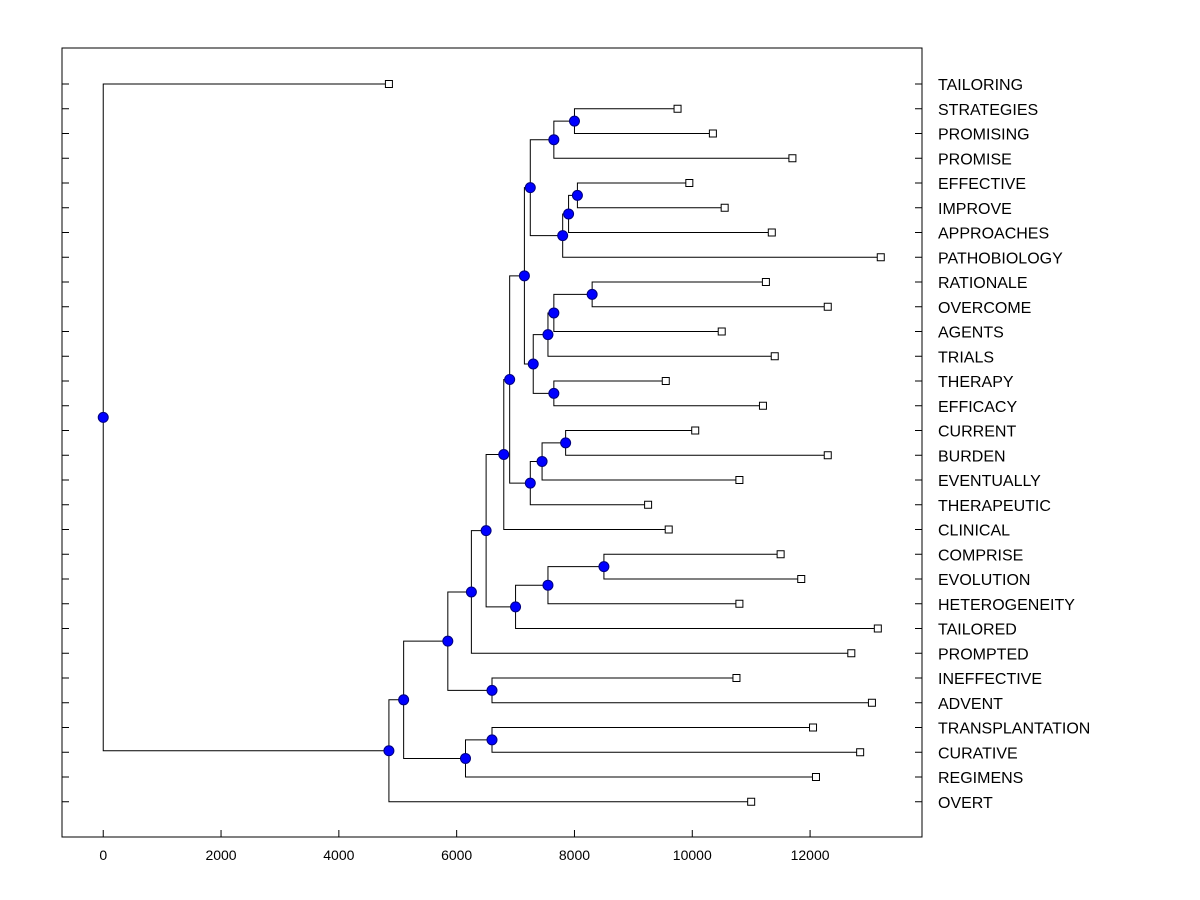 The height and width of the screenshot is (900, 1200). What do you see at coordinates (425, 670) in the screenshot?
I see `link-n27-n24` at bounding box center [425, 670].